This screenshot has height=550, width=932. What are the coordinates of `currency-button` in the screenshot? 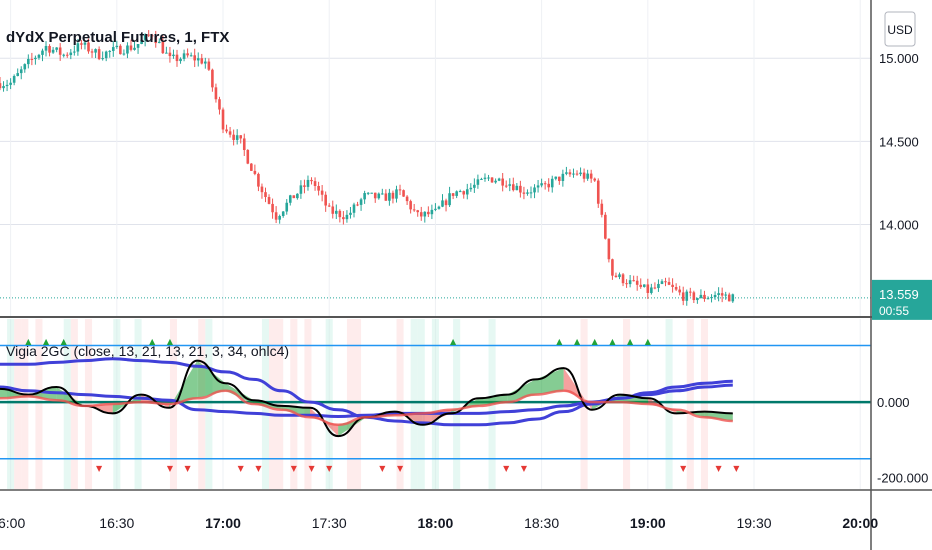 It's located at (900, 29).